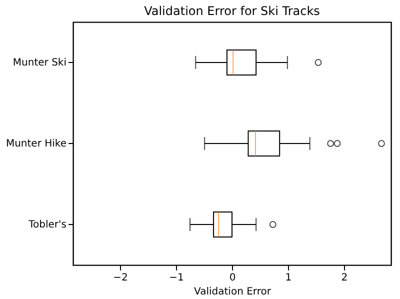  What do you see at coordinates (120, 278) in the screenshot?
I see `x-tick-label: −2` at bounding box center [120, 278].